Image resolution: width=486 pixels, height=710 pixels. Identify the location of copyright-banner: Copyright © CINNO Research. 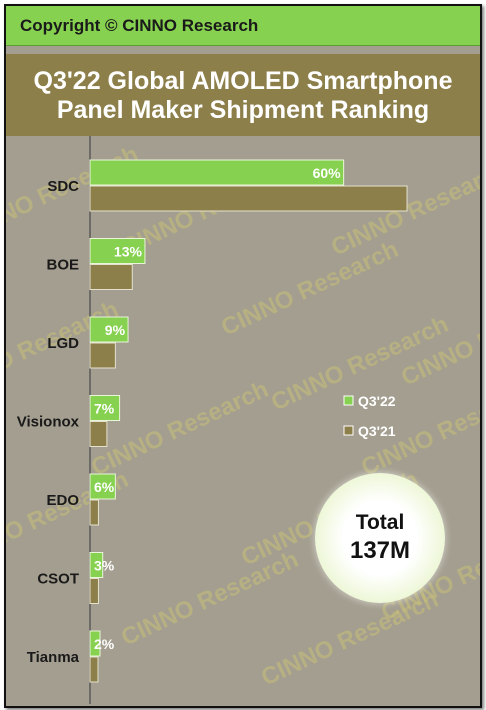
(243, 26).